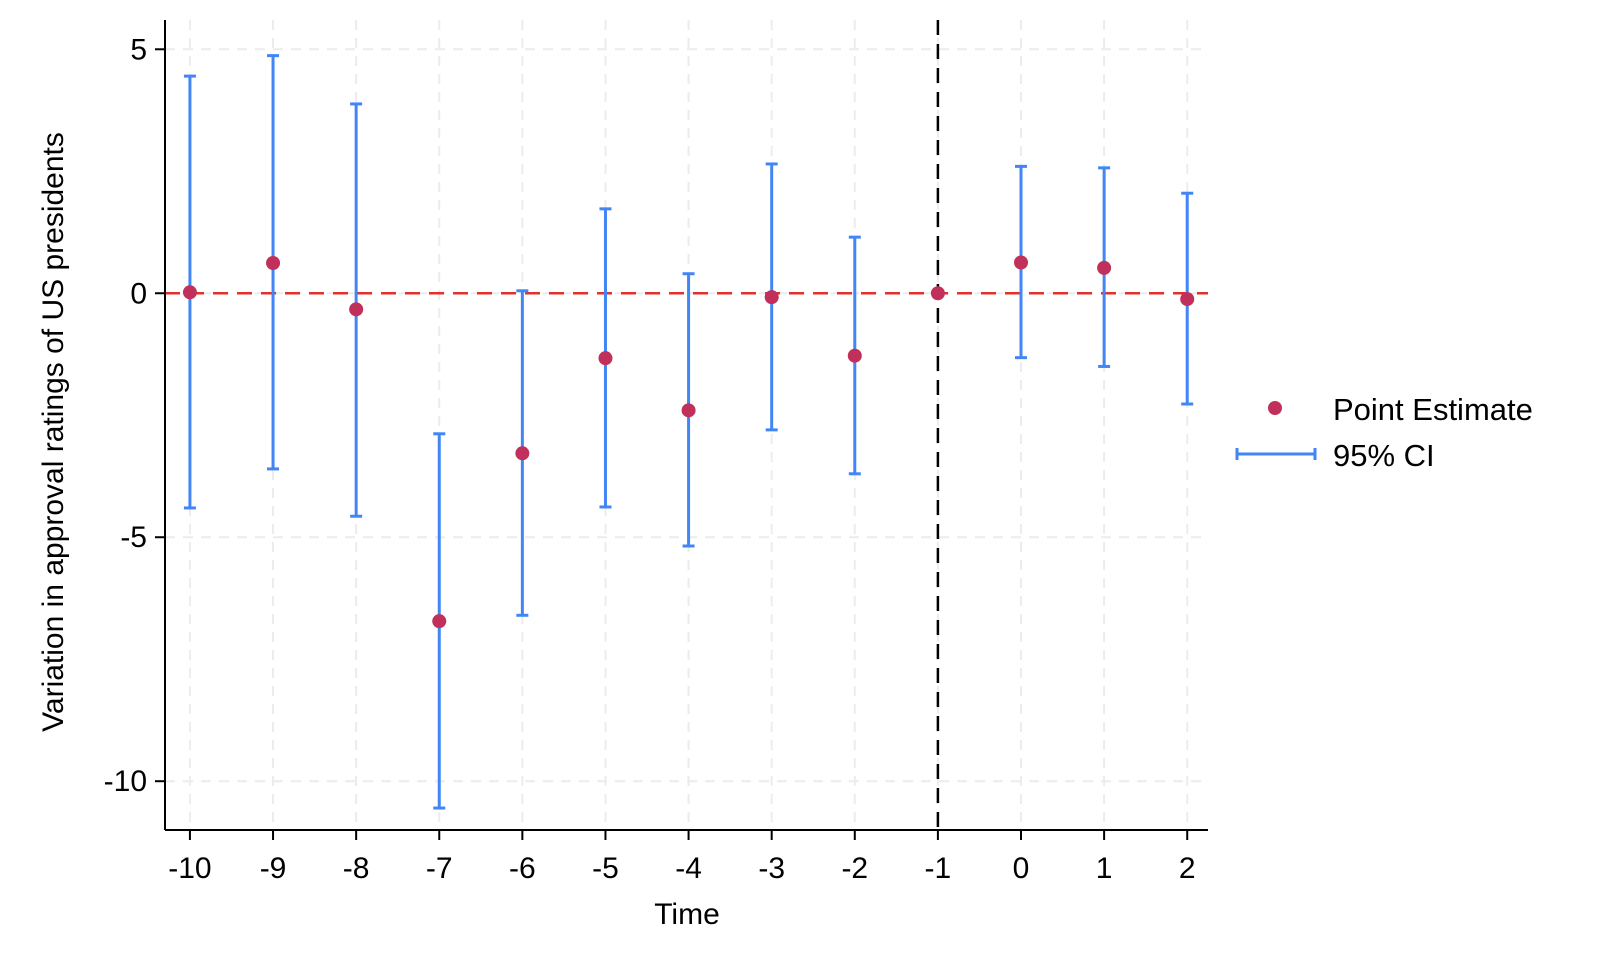 Image resolution: width=1620 pixels, height=964 pixels. I want to click on y-tick-label: -10, so click(125, 781).